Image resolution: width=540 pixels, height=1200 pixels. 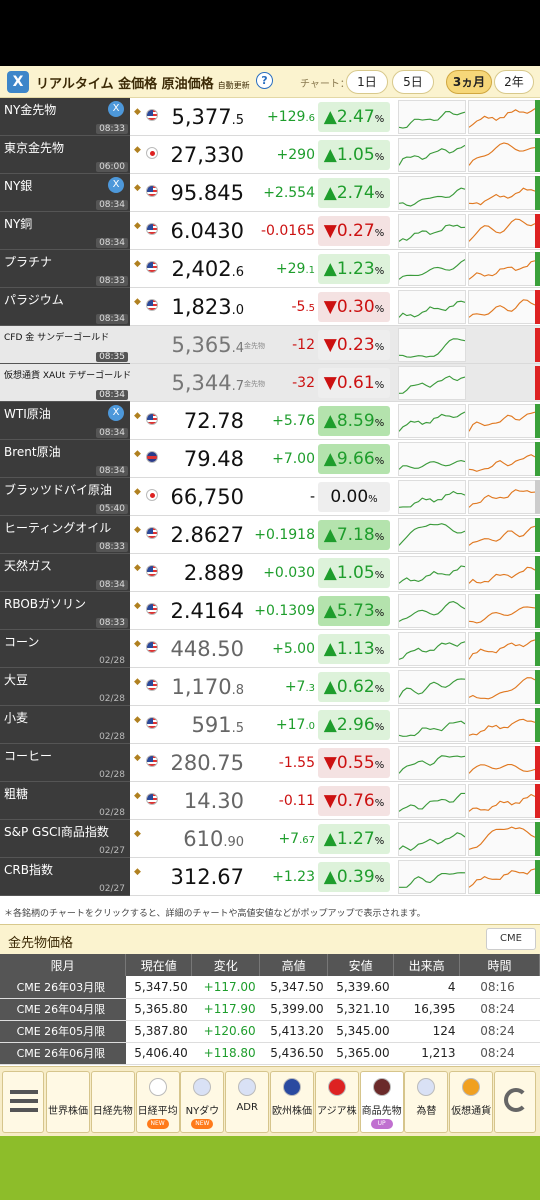 What do you see at coordinates (471, 1102) in the screenshot?
I see `nav-item: 仮想通貨` at bounding box center [471, 1102].